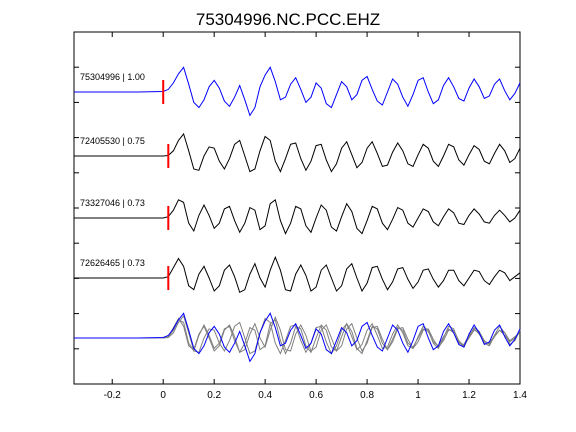  Describe the element at coordinates (418, 395) in the screenshot. I see `x-tick-label: 1` at that location.